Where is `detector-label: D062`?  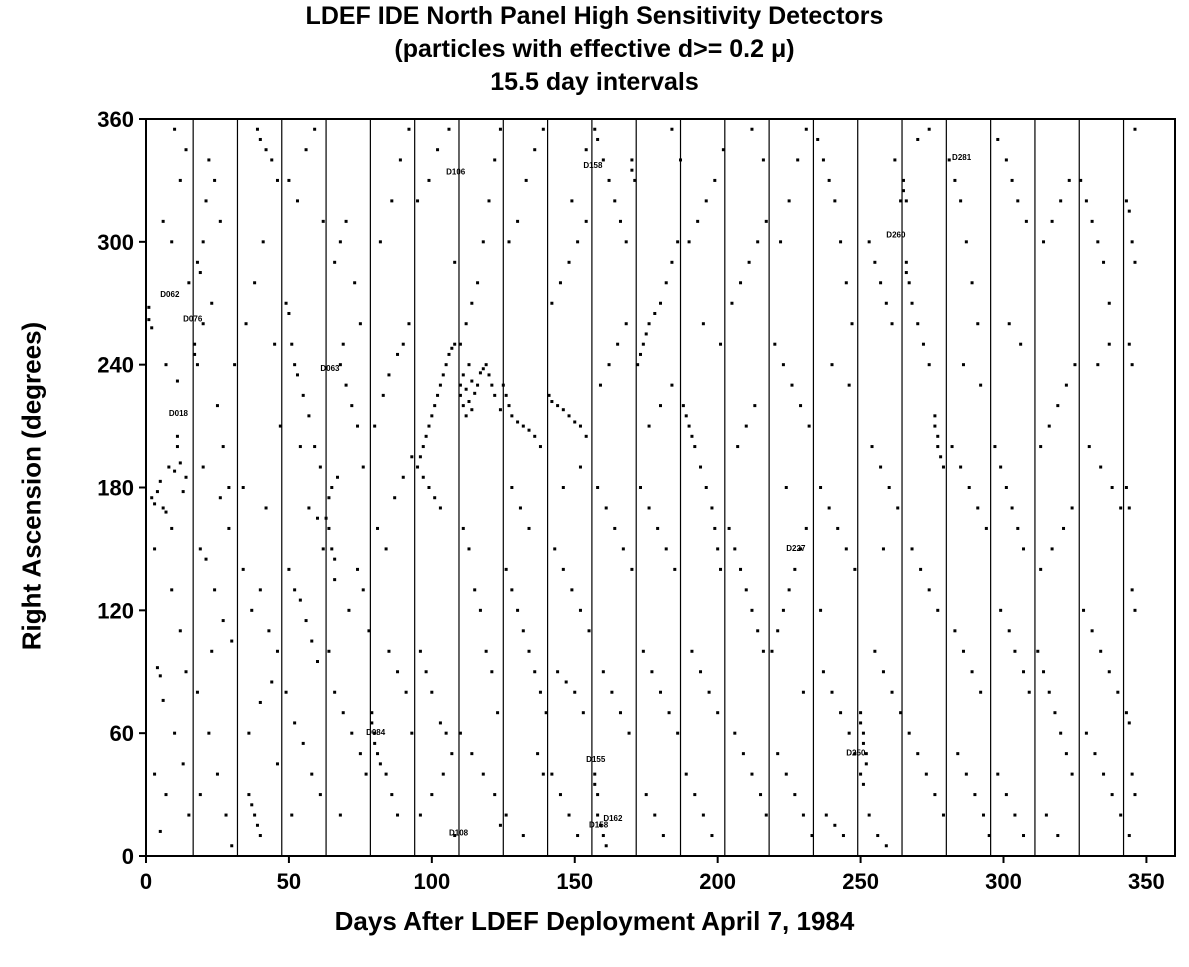 detector-label: D062 is located at coordinates (170, 294).